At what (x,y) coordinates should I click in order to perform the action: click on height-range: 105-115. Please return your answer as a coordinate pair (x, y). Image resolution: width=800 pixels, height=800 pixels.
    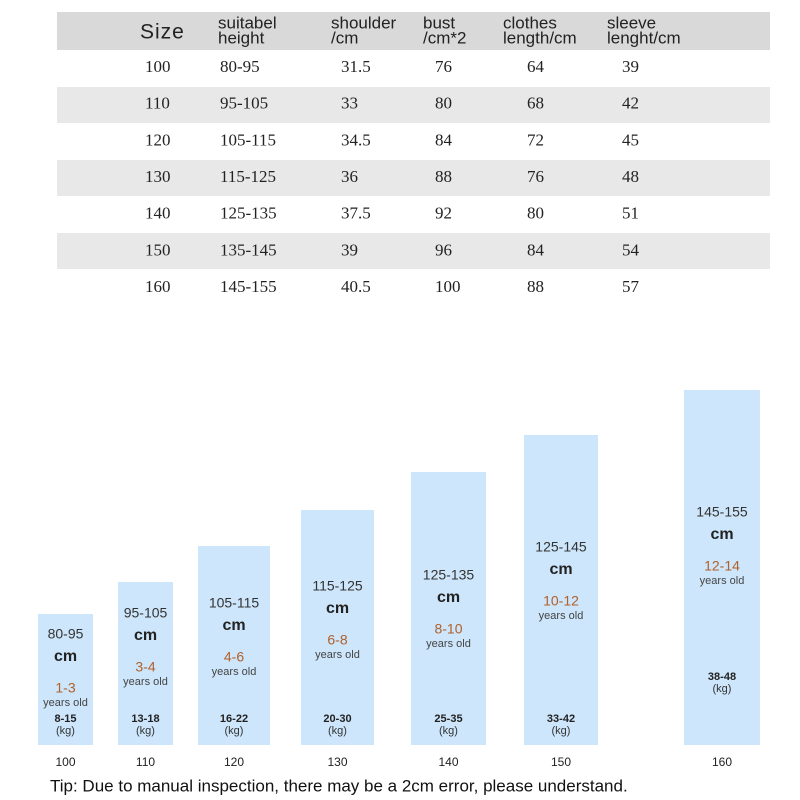
    Looking at the image, I should click on (234, 603).